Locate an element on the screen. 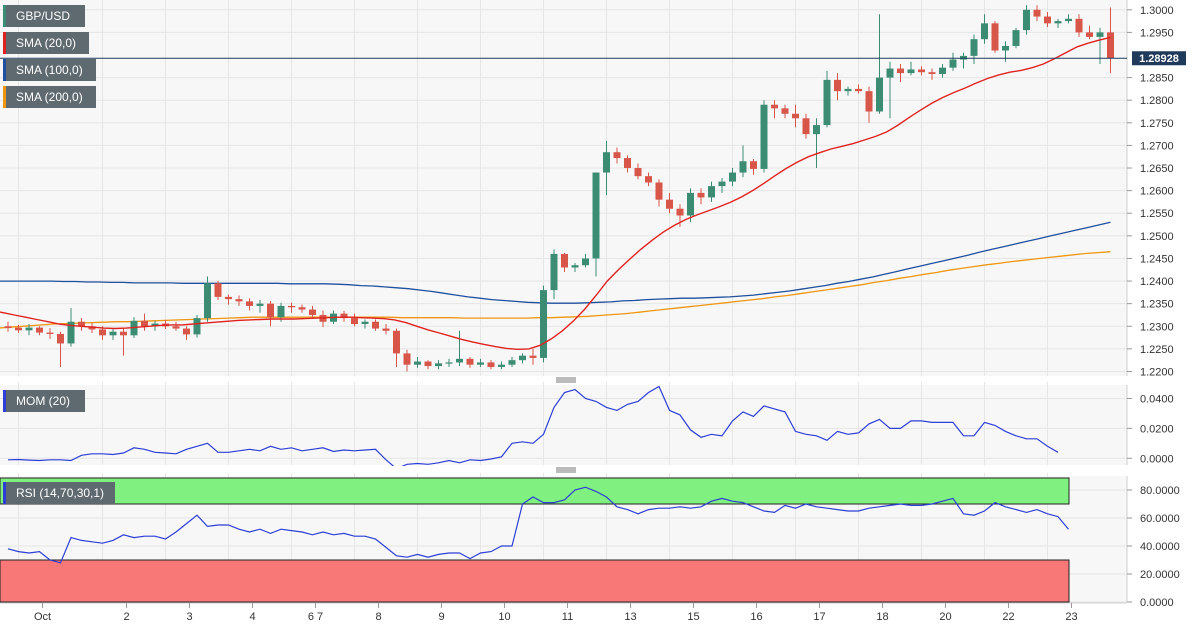  legend-rsi-label: RSI (14,70,30,1) is located at coordinates (60, 493).